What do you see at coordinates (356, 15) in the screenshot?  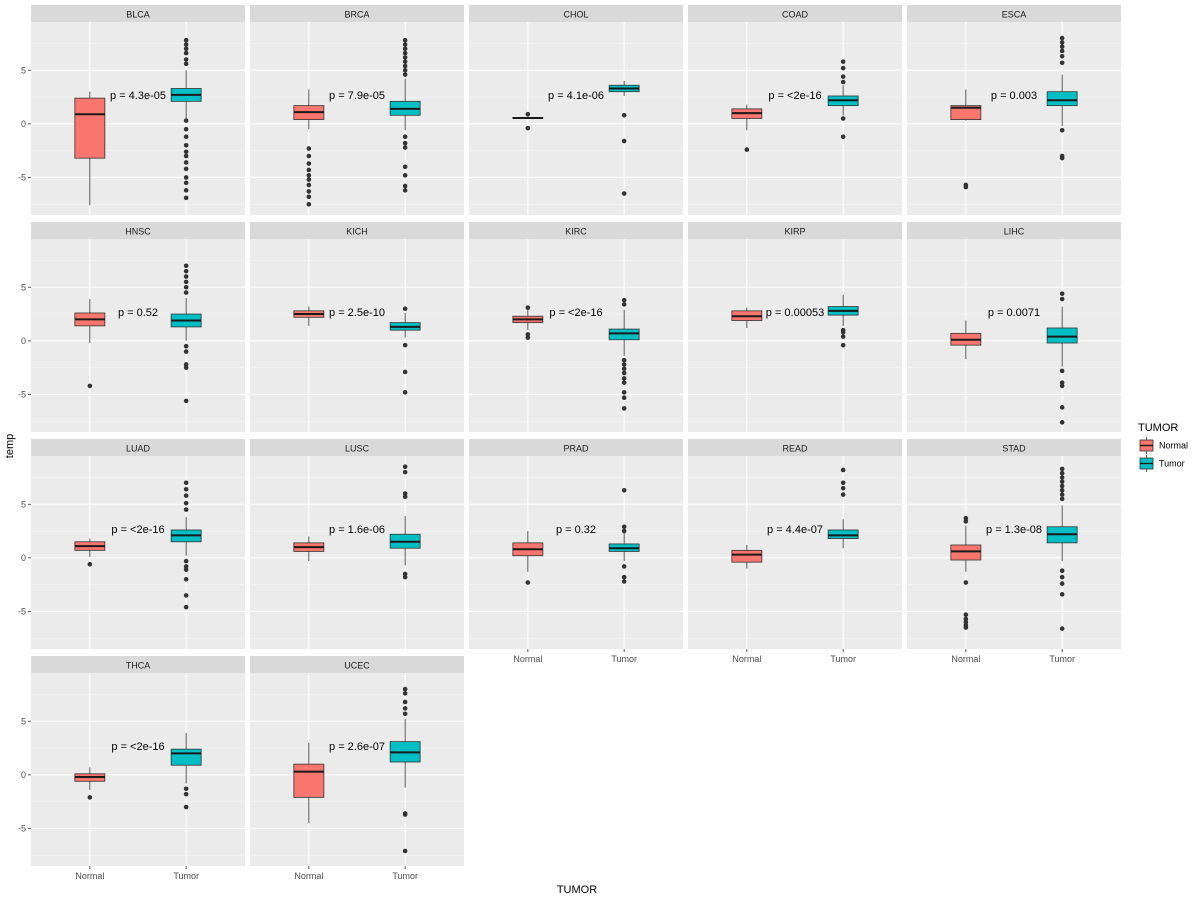 I see `facet-strip-label: BRCA` at bounding box center [356, 15].